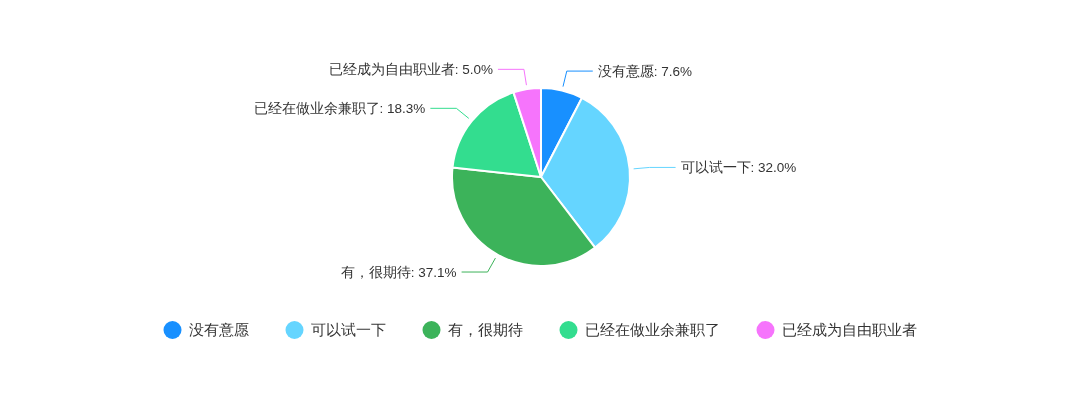 Image resolution: width=1080 pixels, height=394 pixels. Describe the element at coordinates (645, 71) in the screenshot. I see `category-label: 没有意愿: 7.6%` at that location.